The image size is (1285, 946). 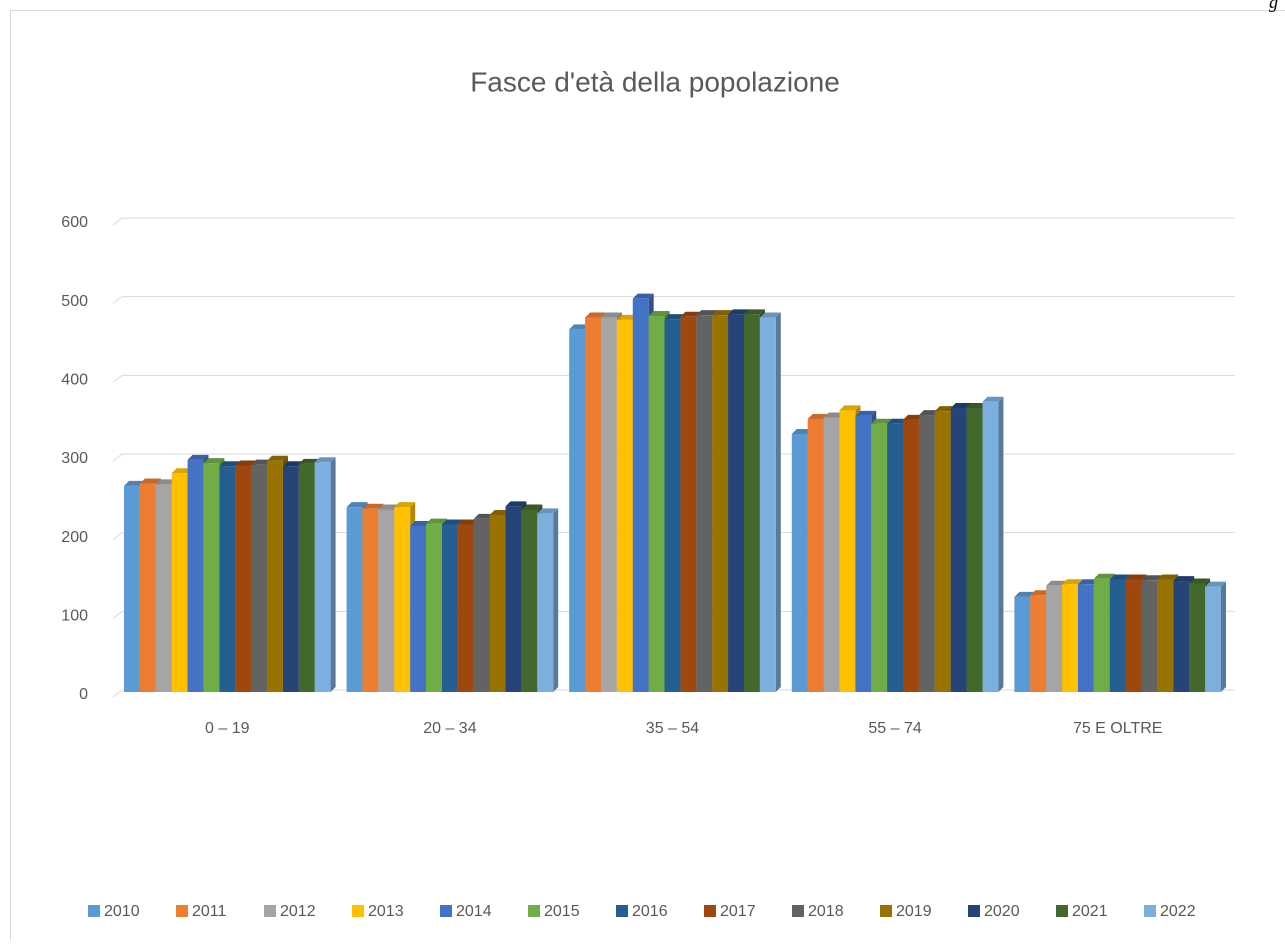 I want to click on legend-label: 2014, so click(x=474, y=911).